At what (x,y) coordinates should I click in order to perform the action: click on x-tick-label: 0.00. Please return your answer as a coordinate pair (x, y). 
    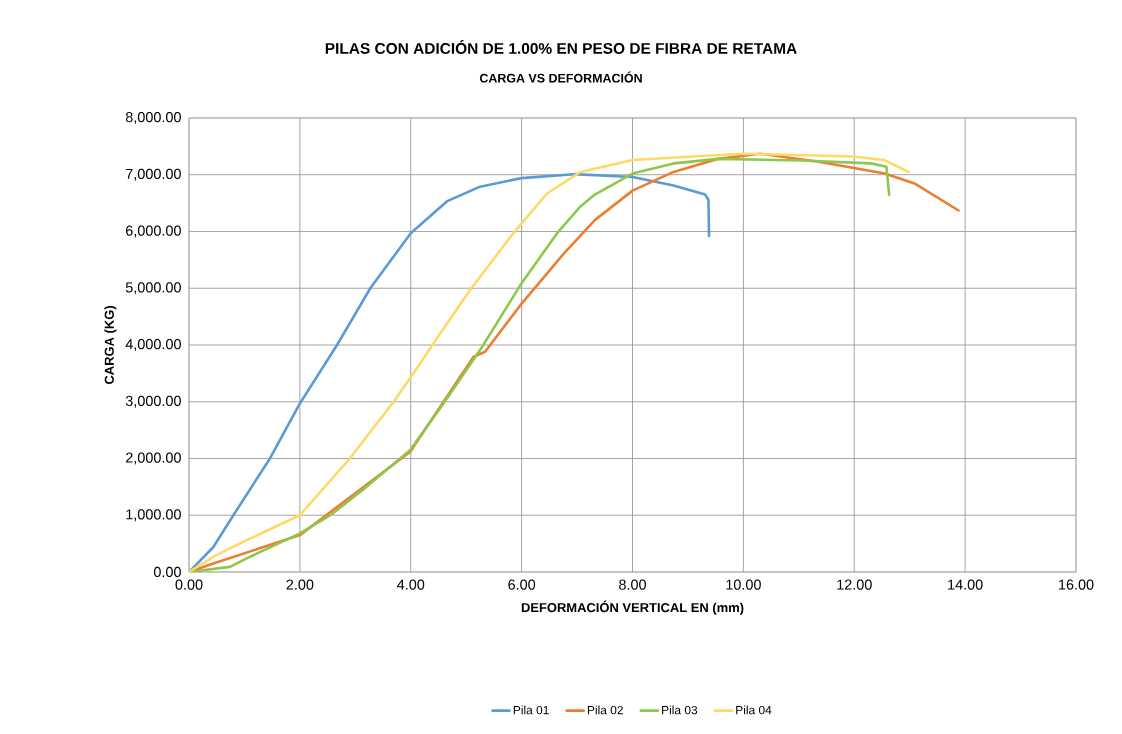
    Looking at the image, I should click on (189, 584).